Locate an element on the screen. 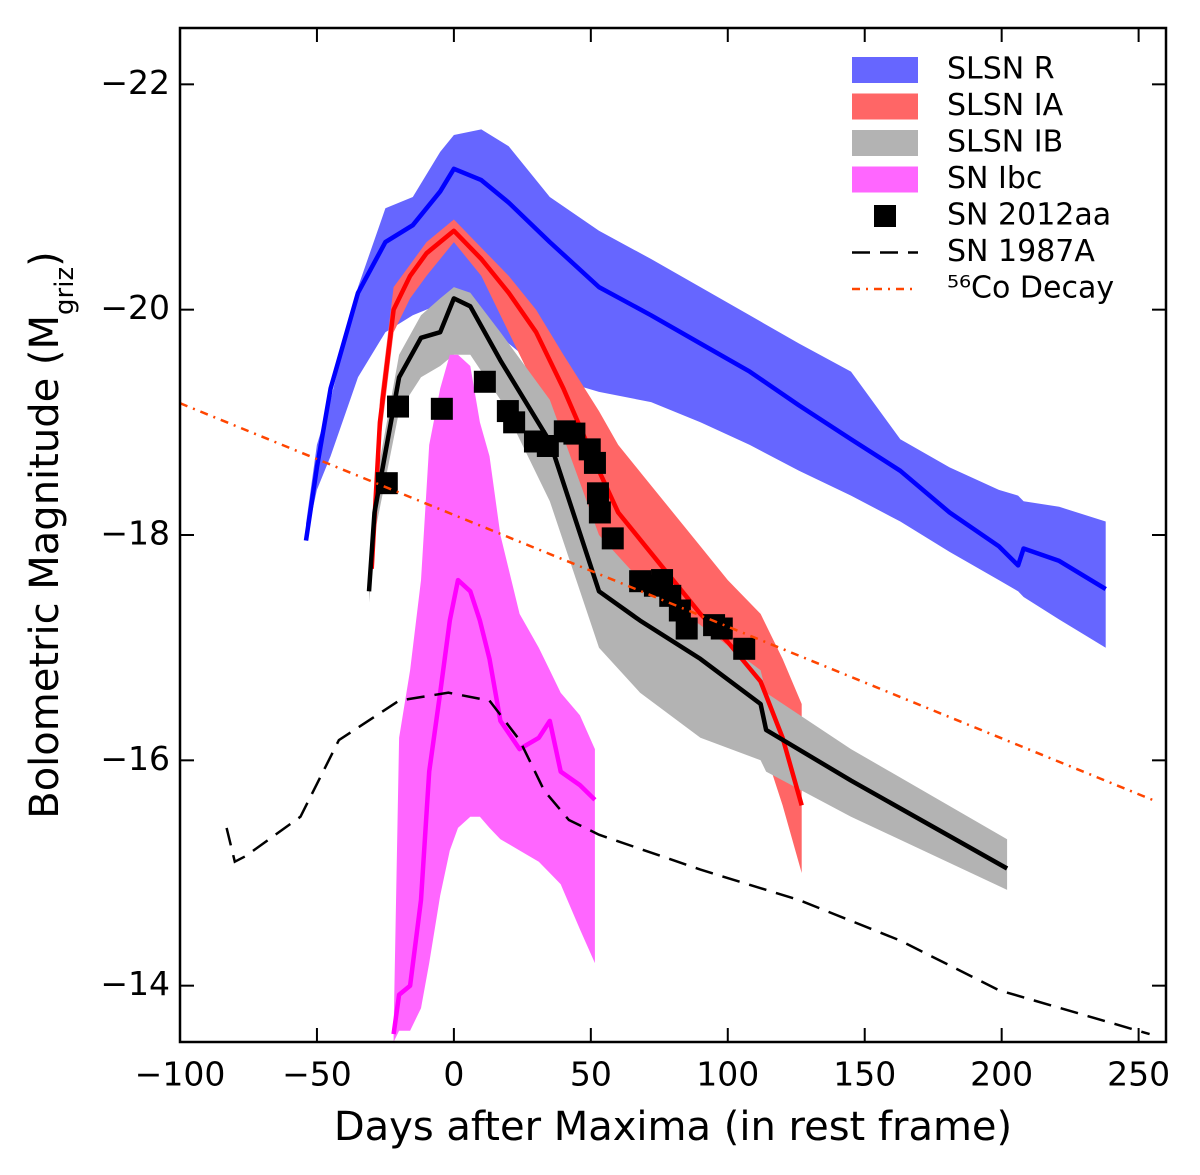  legend-label: SN Ibc is located at coordinates (994, 178).